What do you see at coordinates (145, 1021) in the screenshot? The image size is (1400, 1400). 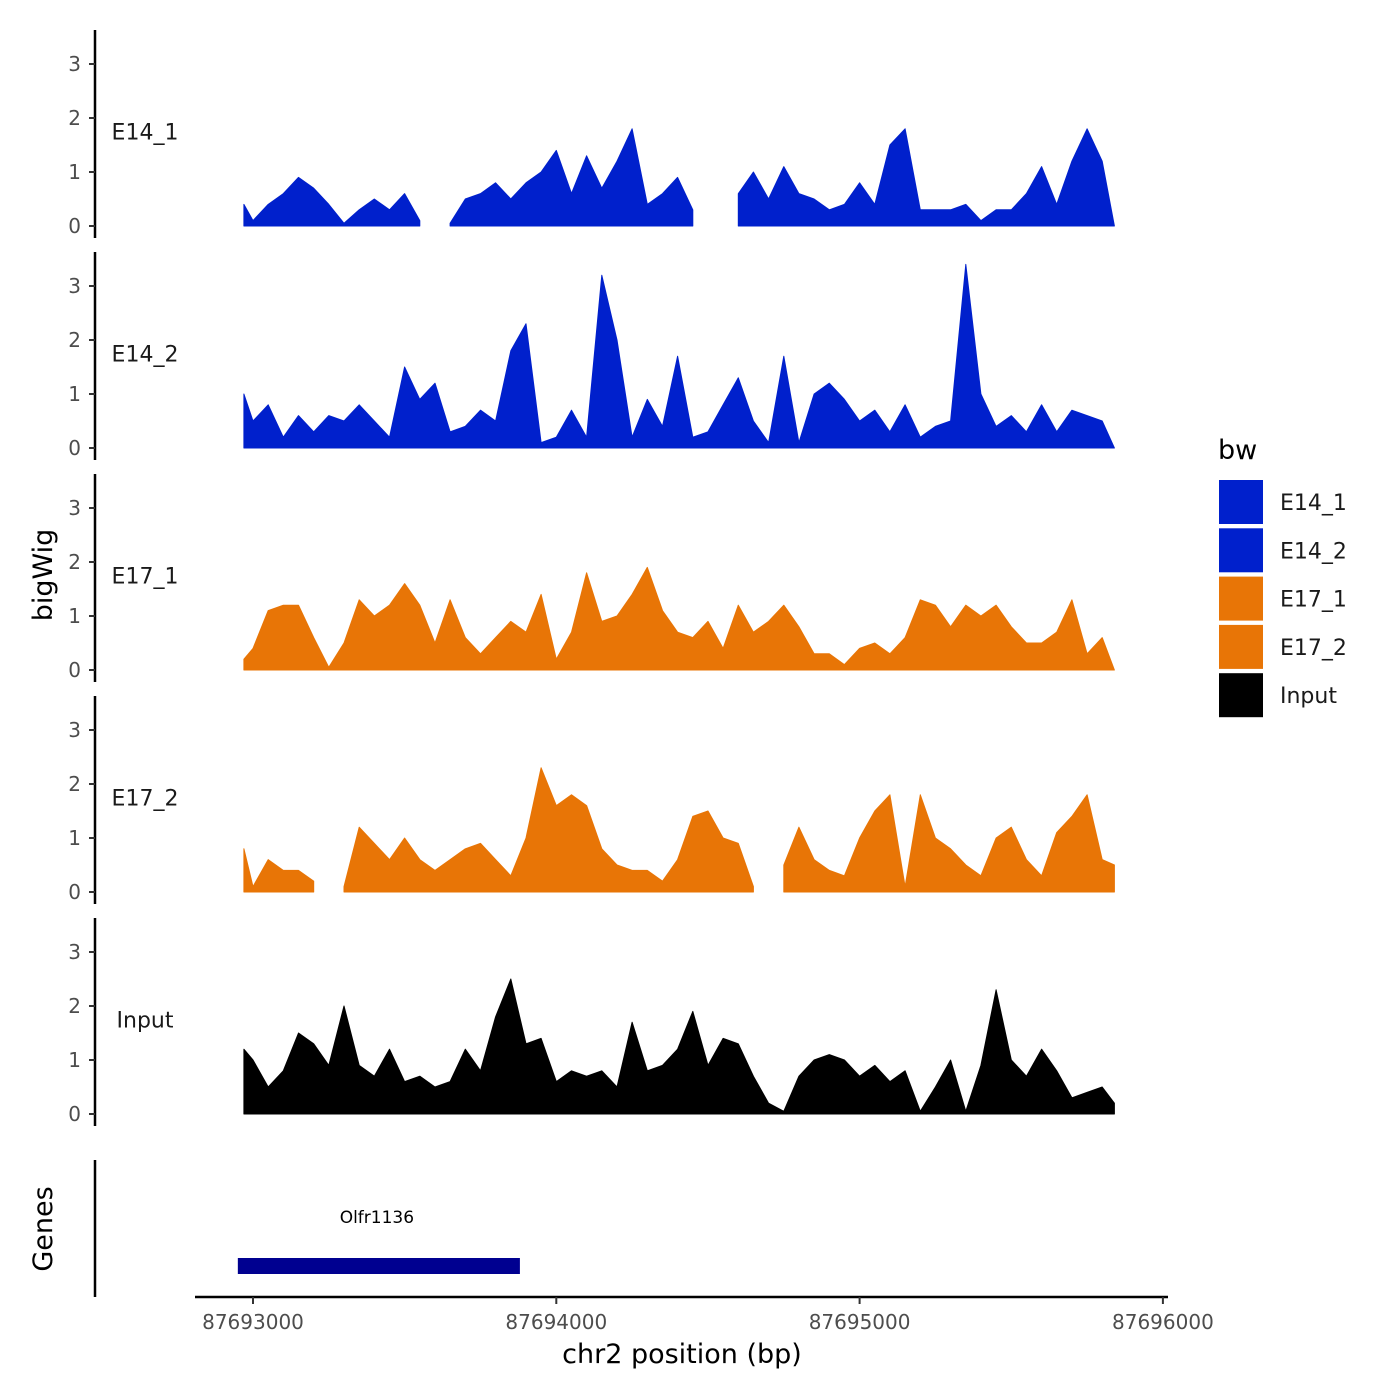 I see `track-label: Input` at bounding box center [145, 1021].